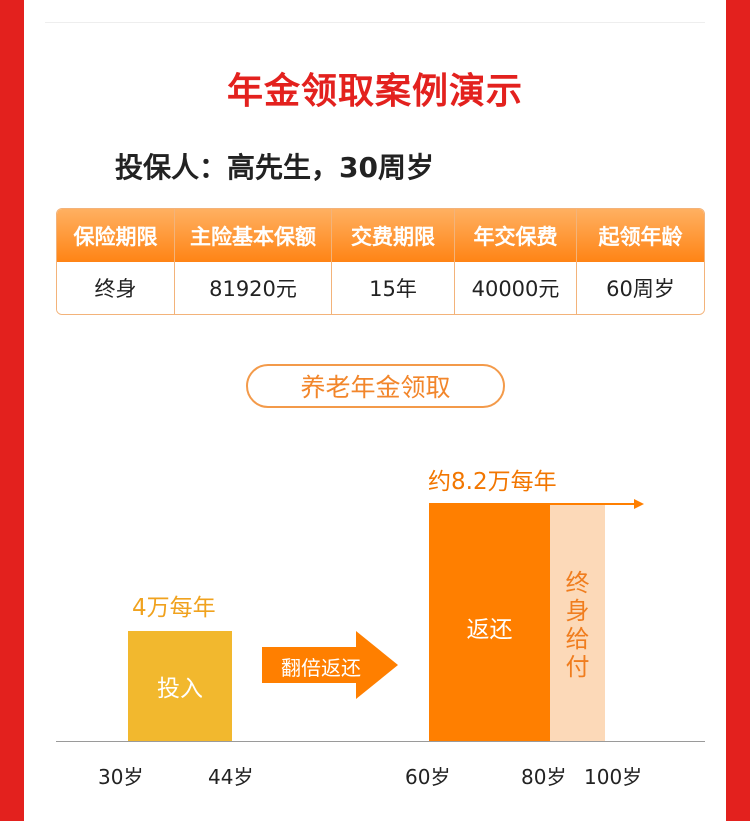  I want to click on value-cell-annual-premium: 40000元, so click(516, 288).